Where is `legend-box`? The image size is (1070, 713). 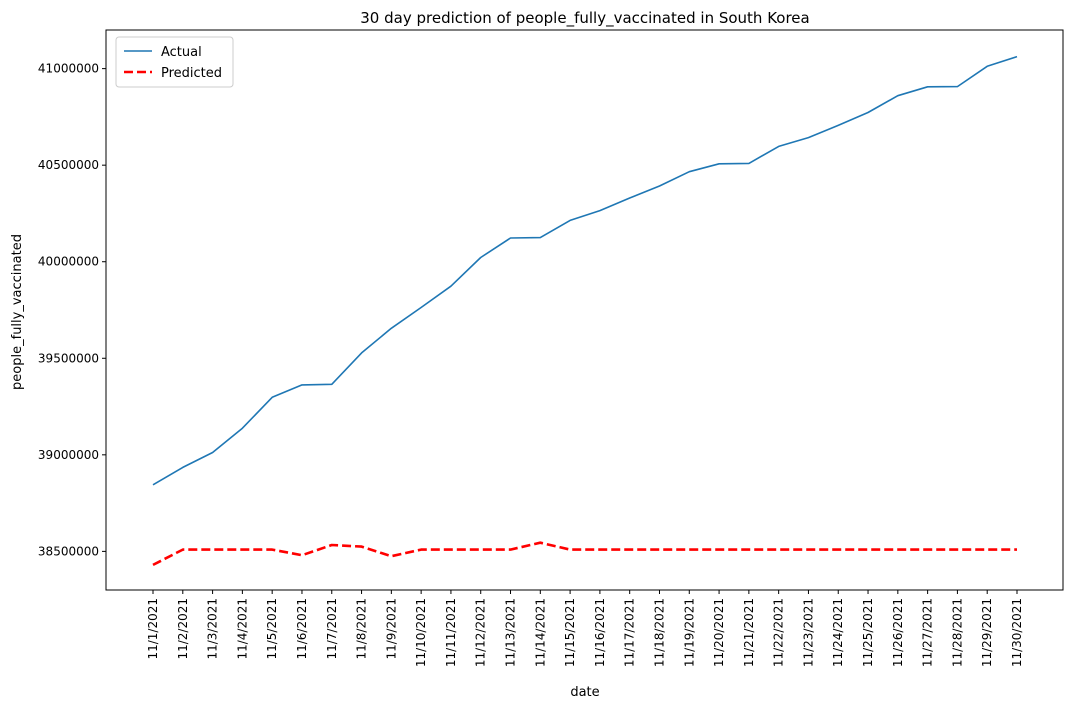
legend-box is located at coordinates (174, 62).